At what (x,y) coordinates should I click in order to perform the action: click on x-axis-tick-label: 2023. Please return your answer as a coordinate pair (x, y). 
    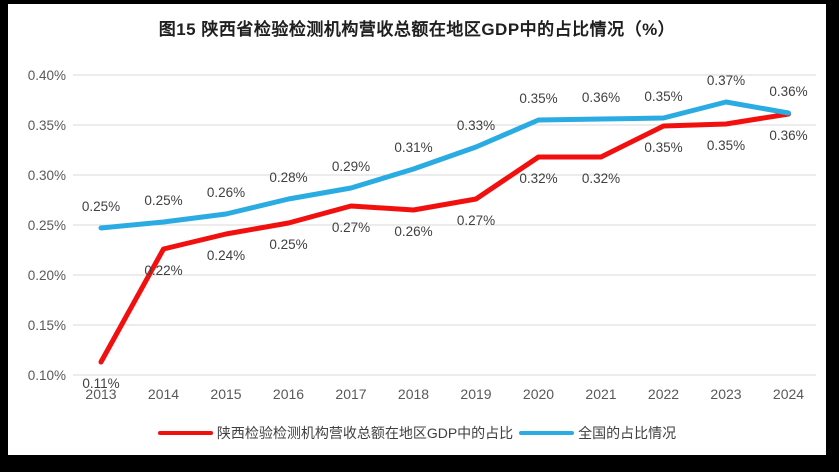
    Looking at the image, I should click on (725, 394).